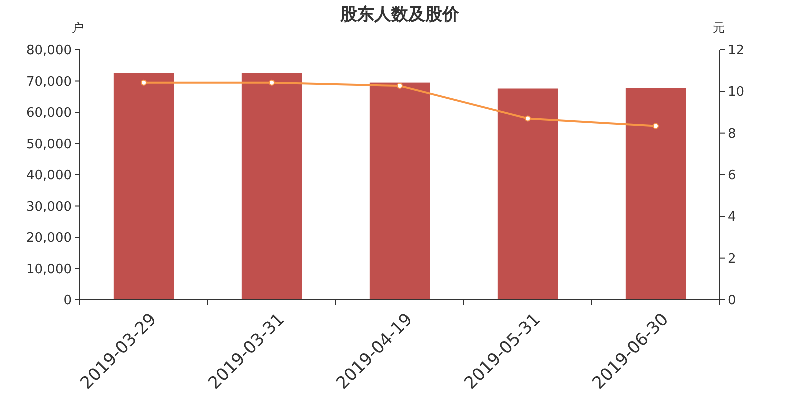  What do you see at coordinates (719, 28) in the screenshot?
I see `y2-axis-title: 元` at bounding box center [719, 28].